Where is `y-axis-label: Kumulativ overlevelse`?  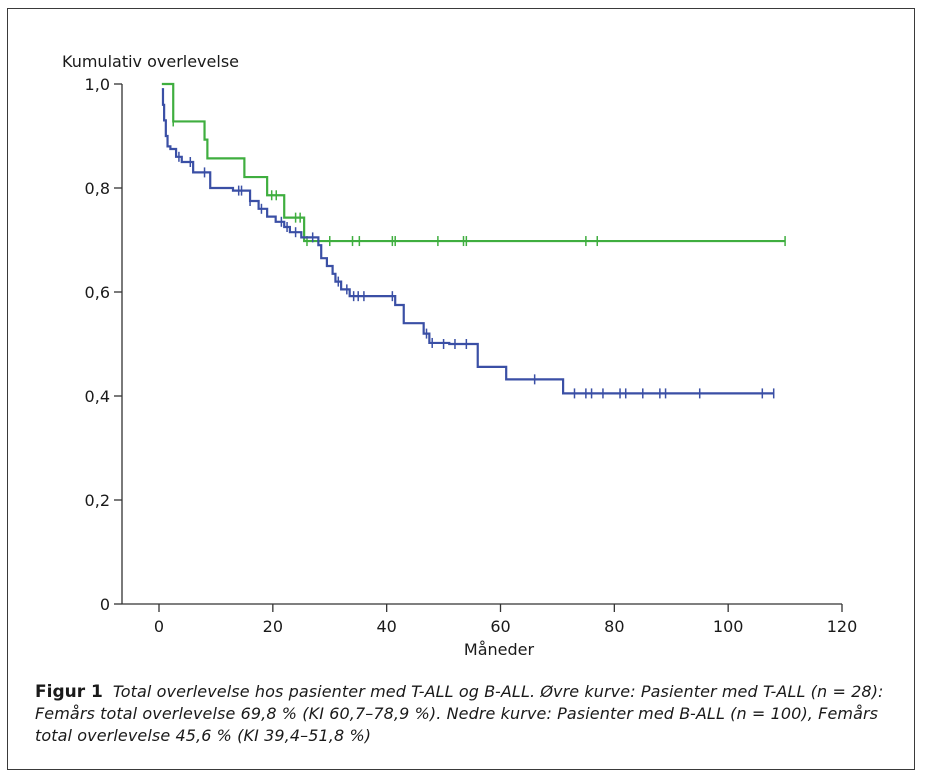
y-axis-label: Kumulativ overlevelse is located at coordinates (150, 61).